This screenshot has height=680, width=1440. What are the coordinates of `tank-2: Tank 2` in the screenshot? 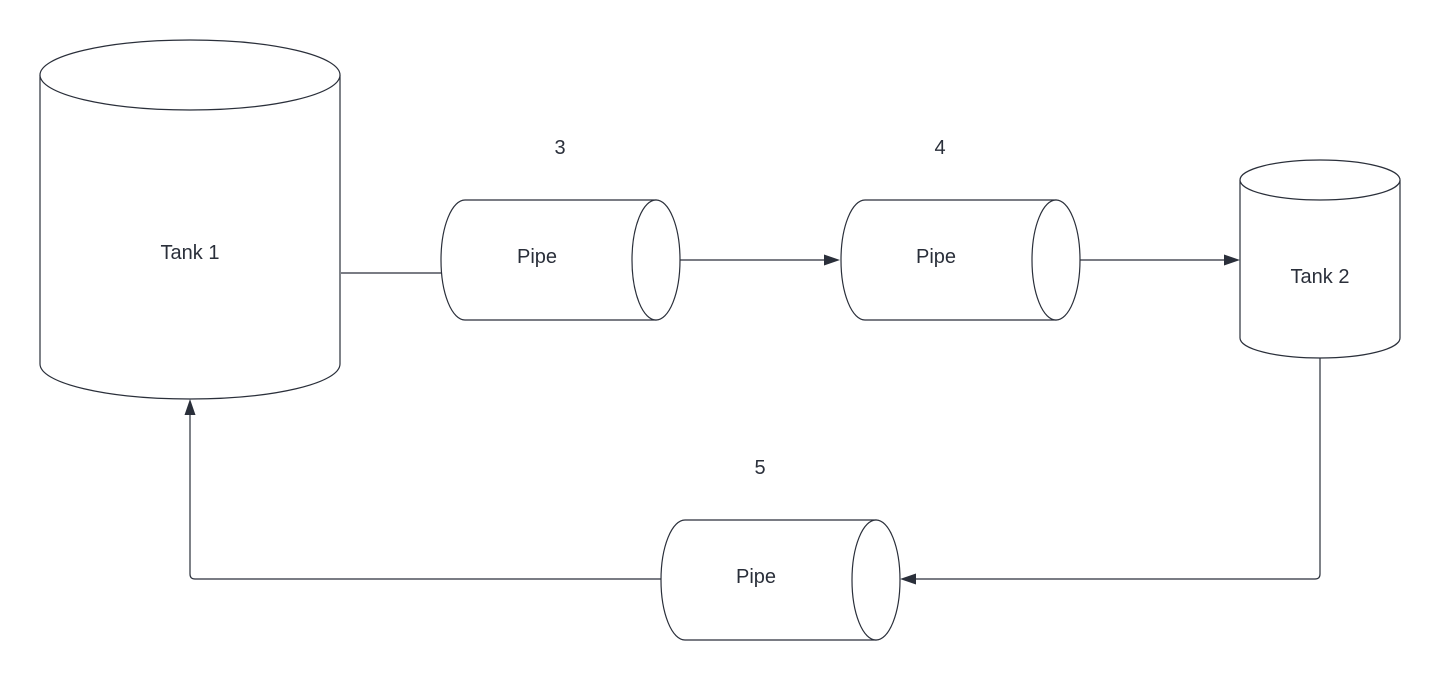 It's located at (1320, 259).